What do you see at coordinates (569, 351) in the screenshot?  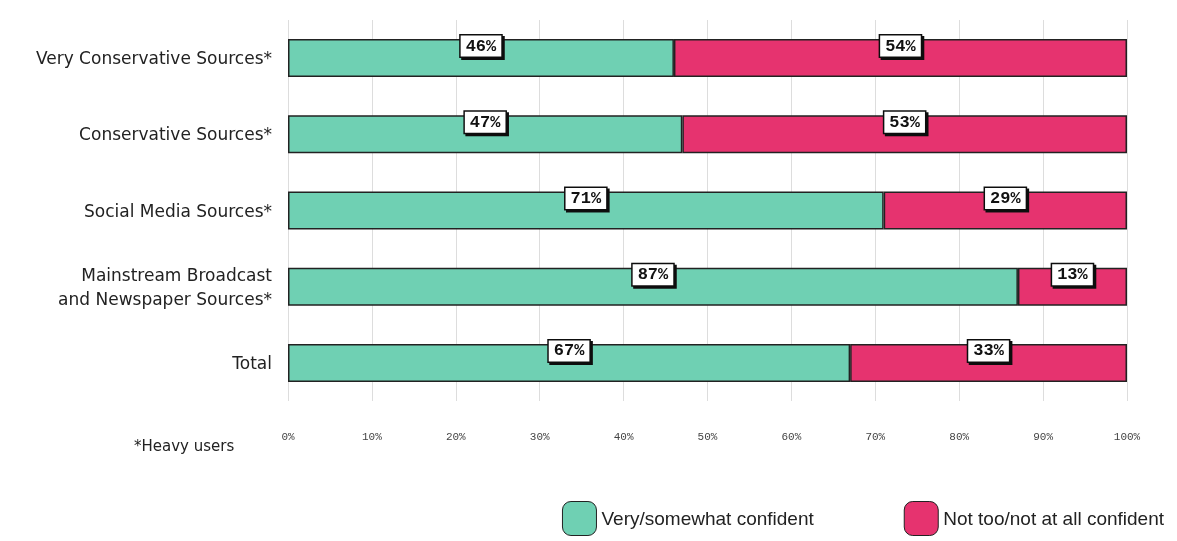 I see `data-label: 67%` at bounding box center [569, 351].